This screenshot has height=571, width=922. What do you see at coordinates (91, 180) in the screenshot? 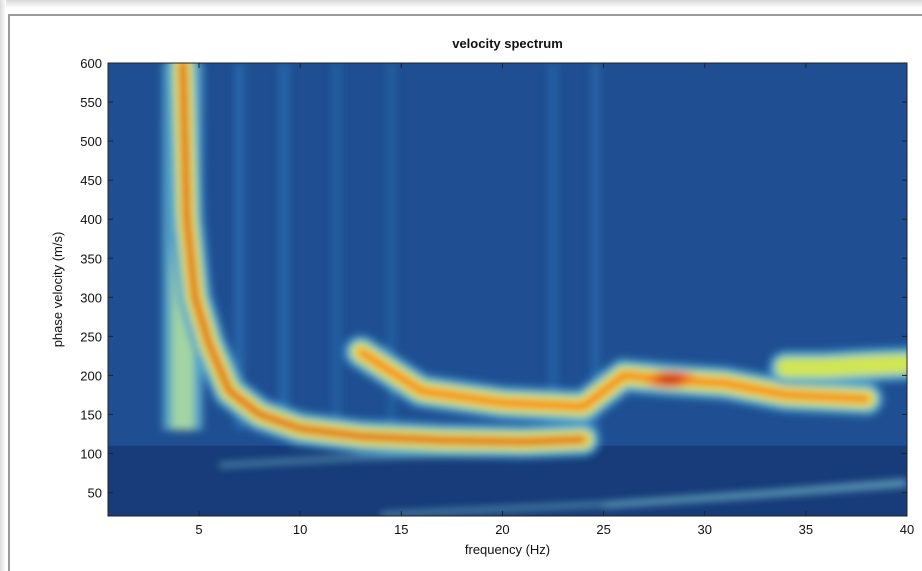
I see `y-tick-label: 450` at bounding box center [91, 180].